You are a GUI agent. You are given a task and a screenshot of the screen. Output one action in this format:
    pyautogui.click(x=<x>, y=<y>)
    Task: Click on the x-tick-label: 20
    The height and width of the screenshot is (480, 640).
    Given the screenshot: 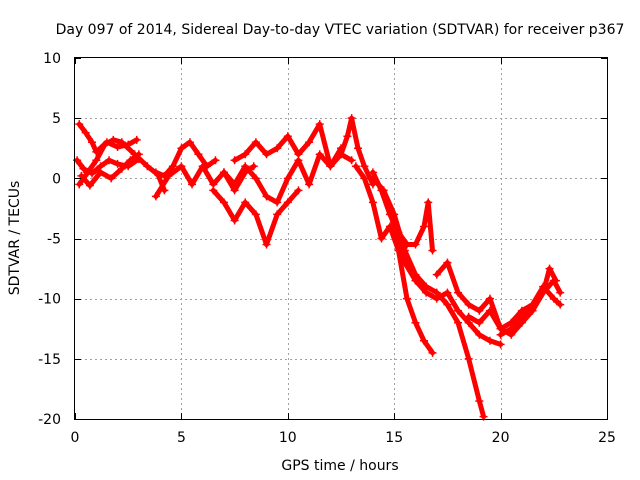 What is the action you would take?
    pyautogui.click(x=501, y=438)
    